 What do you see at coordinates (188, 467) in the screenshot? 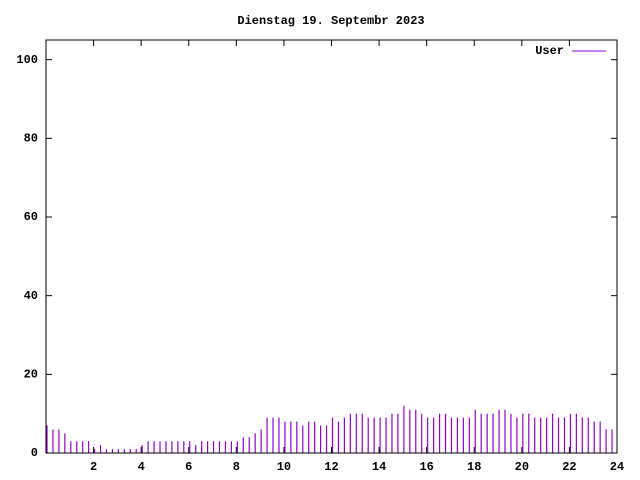
I see `x-tick-label: 6` at bounding box center [188, 467].